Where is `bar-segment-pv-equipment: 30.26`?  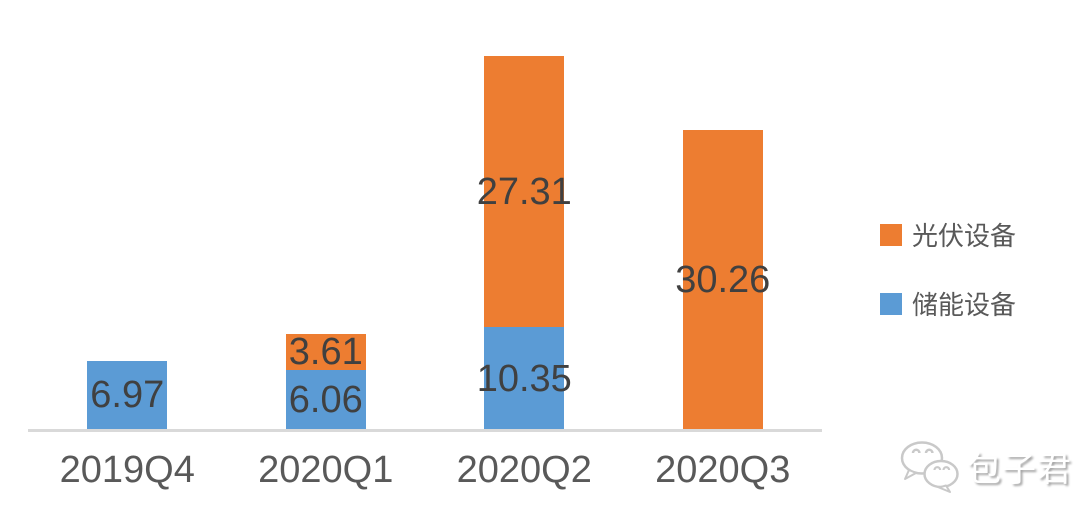 bar-segment-pv-equipment: 30.26 is located at coordinates (722, 279).